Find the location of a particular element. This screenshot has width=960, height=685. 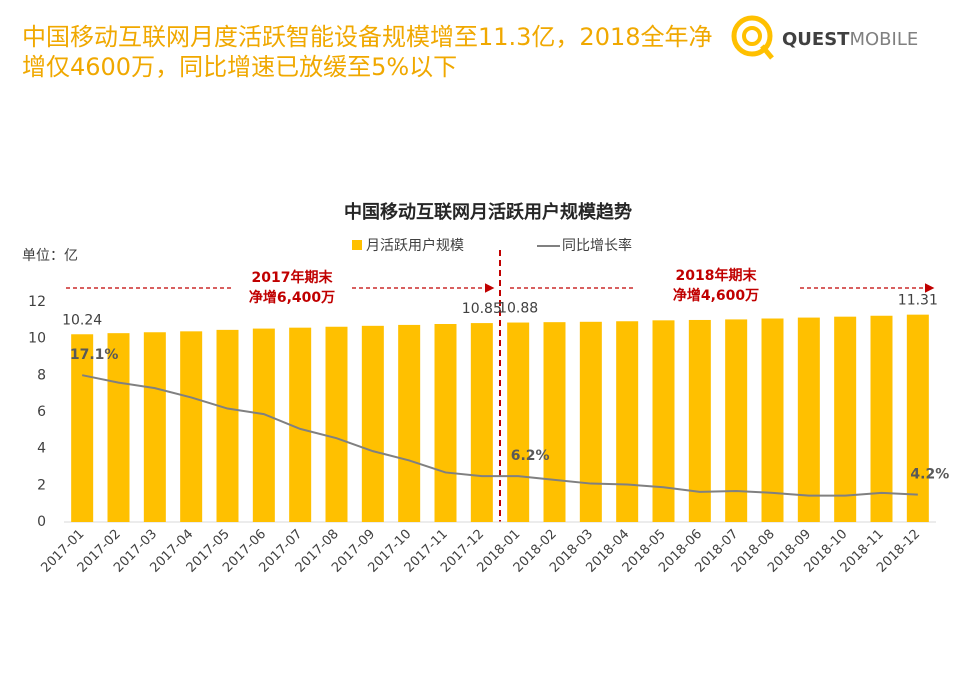

logo-tail is located at coordinates (767, 52).